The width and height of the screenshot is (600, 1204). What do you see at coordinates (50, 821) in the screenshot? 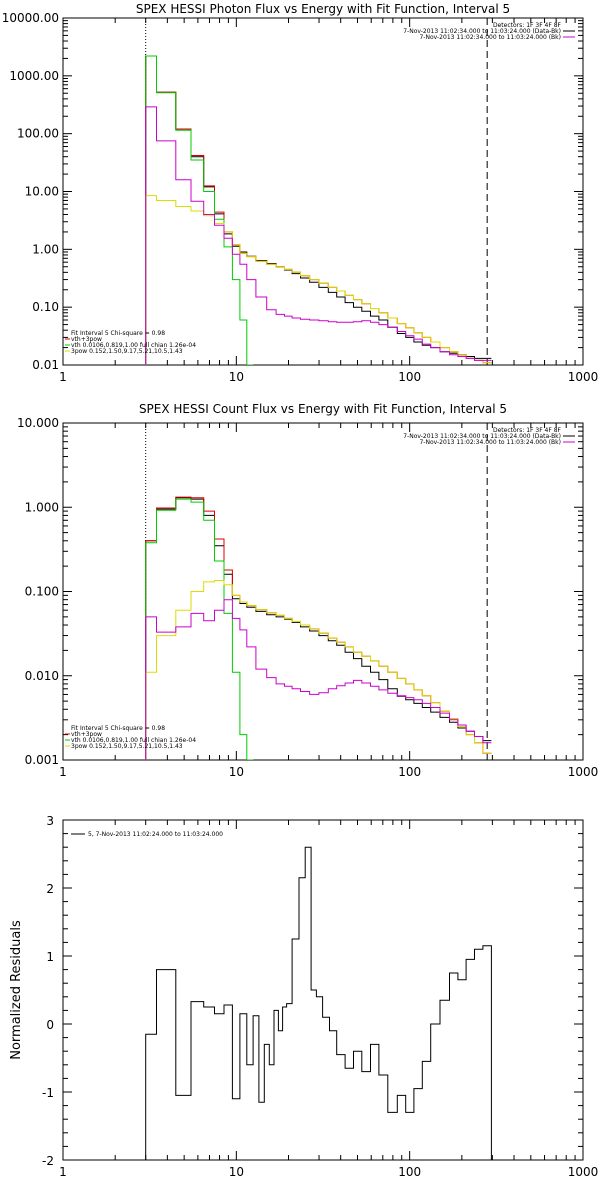
I see `y-tick-label: 3` at bounding box center [50, 821].